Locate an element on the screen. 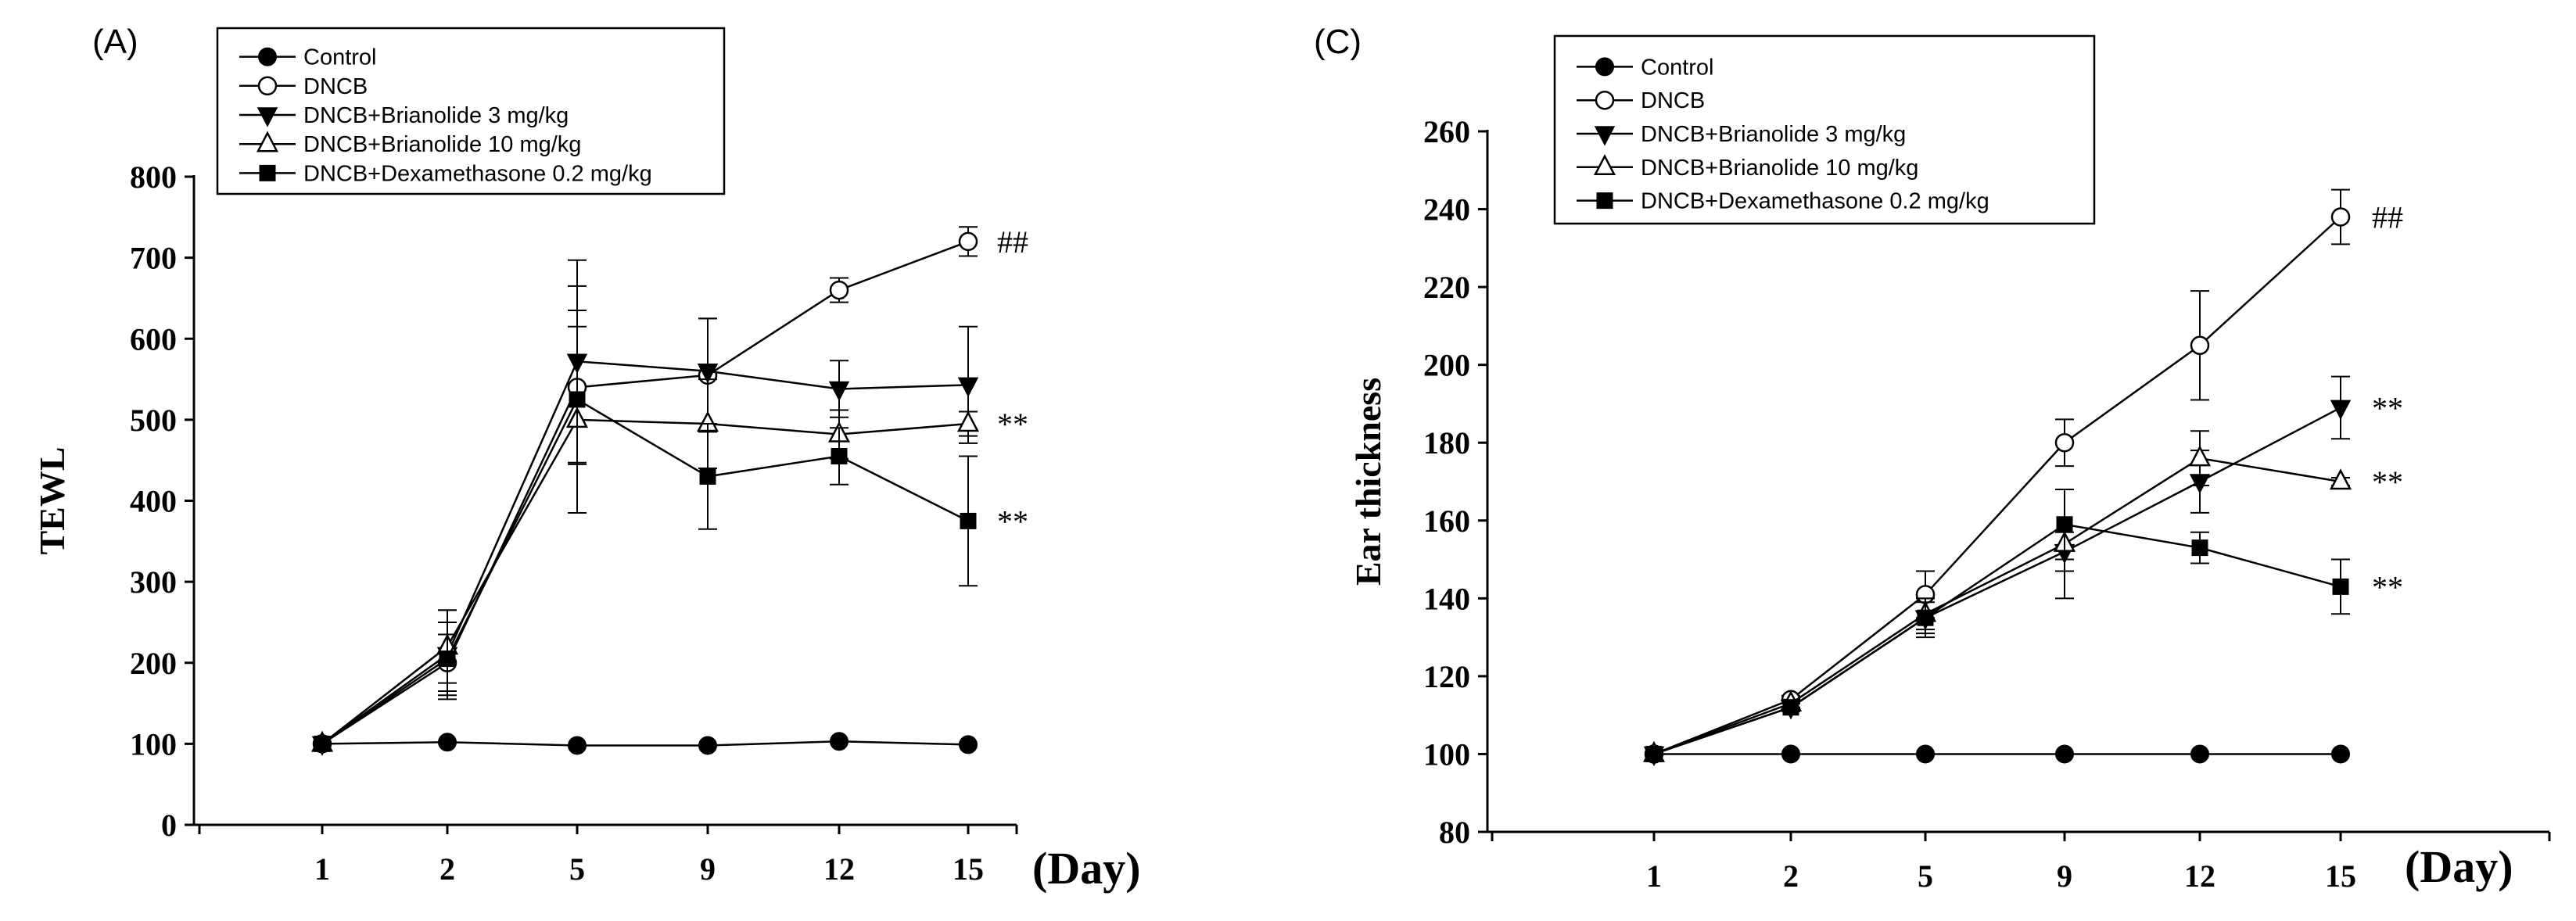 The width and height of the screenshot is (2576, 921). y-tick-label: 220 is located at coordinates (1446, 287).